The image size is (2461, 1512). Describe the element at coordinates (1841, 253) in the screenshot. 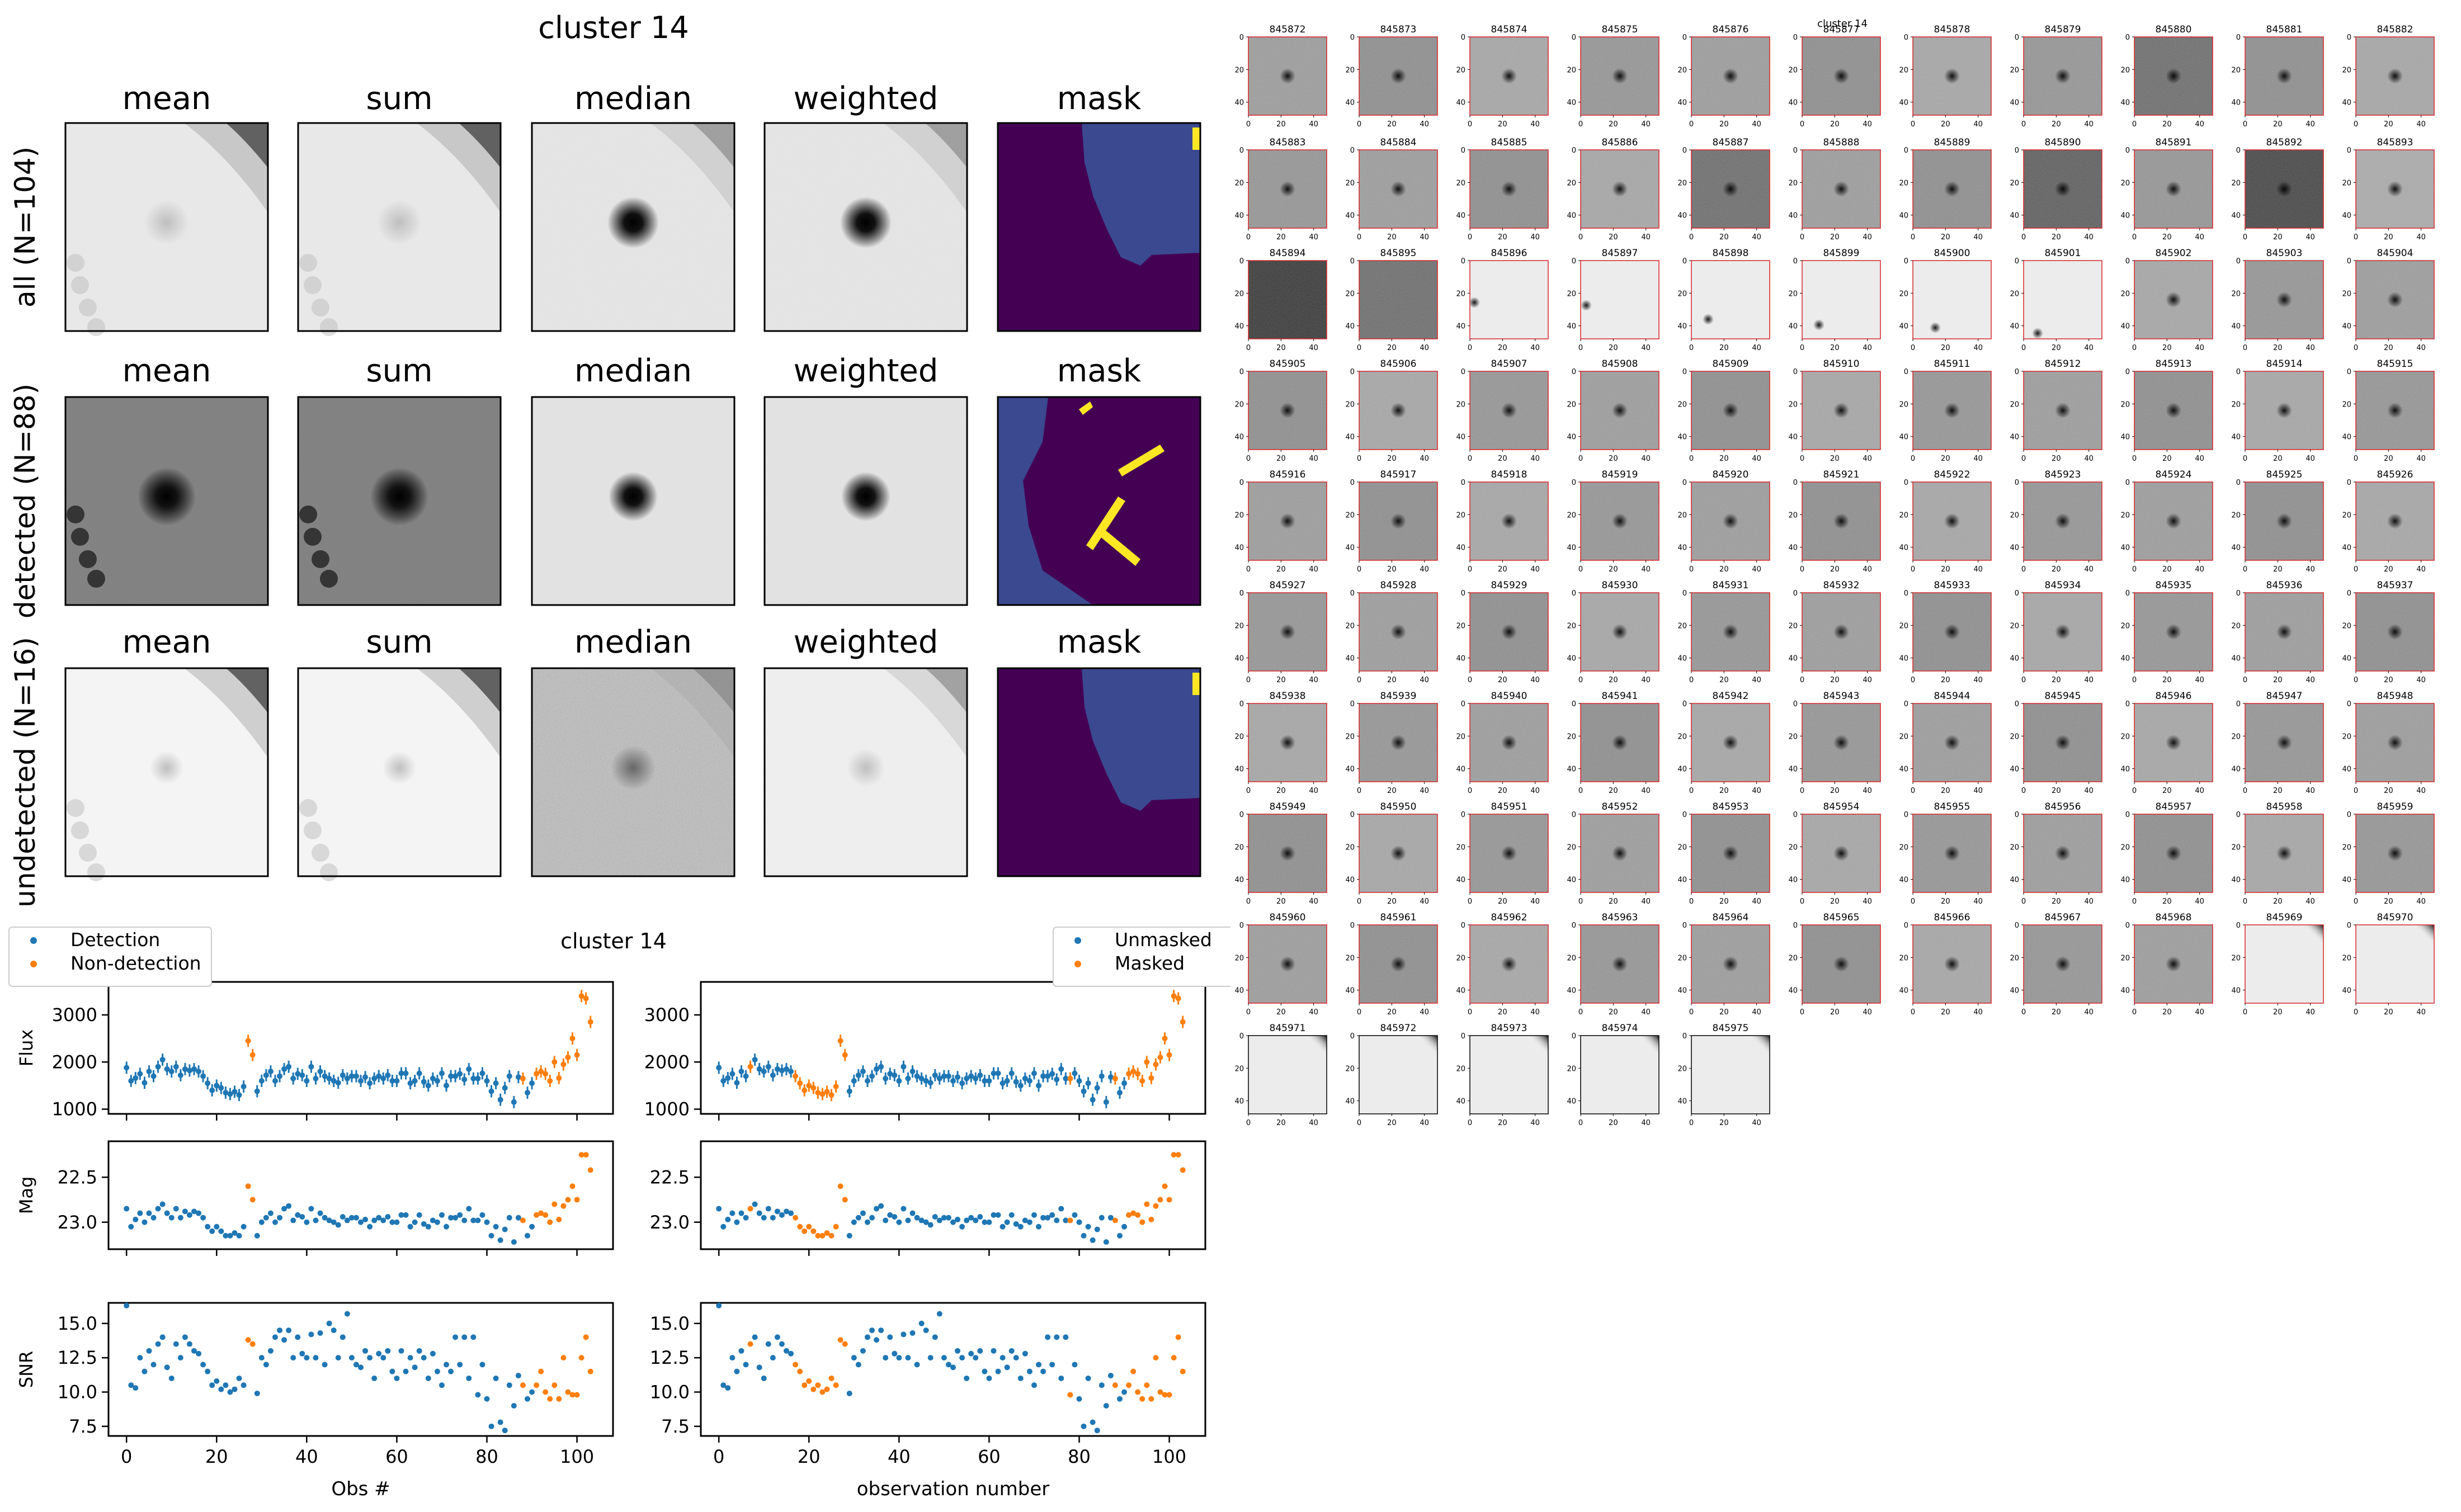

I see `cutout-id: 845899` at that location.